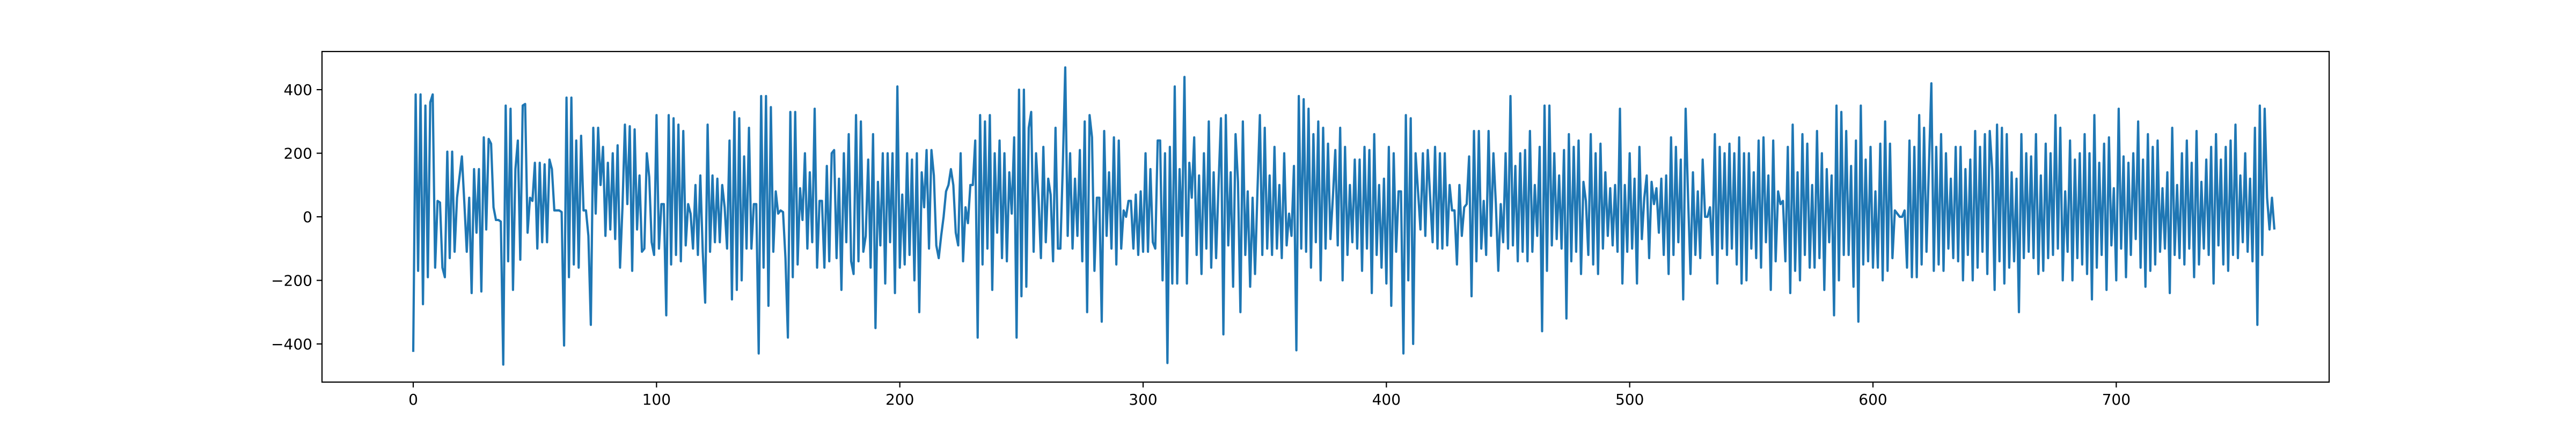  What do you see at coordinates (307, 217) in the screenshot?
I see `y-tick-label: 0` at bounding box center [307, 217].